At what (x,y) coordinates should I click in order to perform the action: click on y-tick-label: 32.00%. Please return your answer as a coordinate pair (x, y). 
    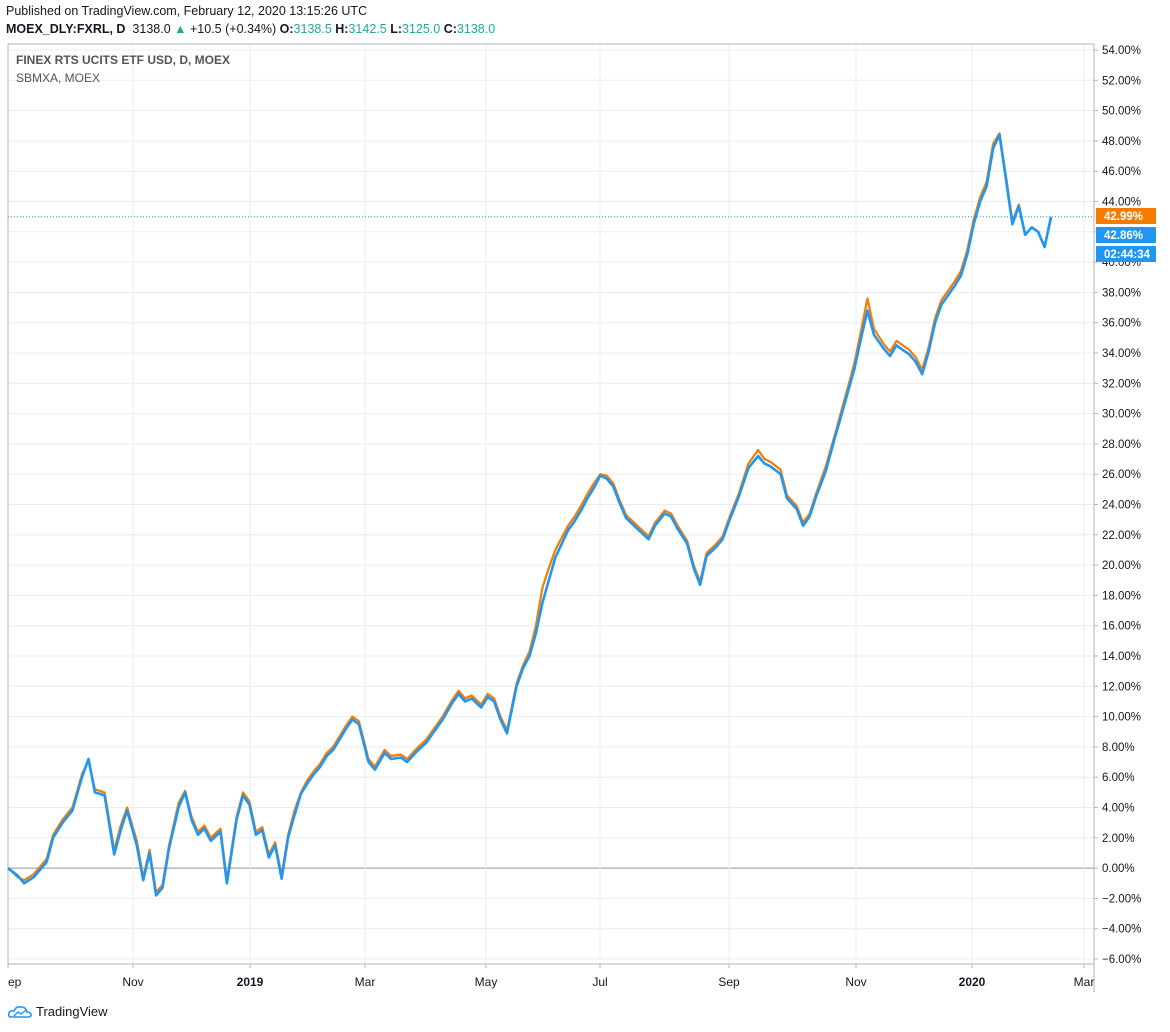
    Looking at the image, I should click on (1121, 384).